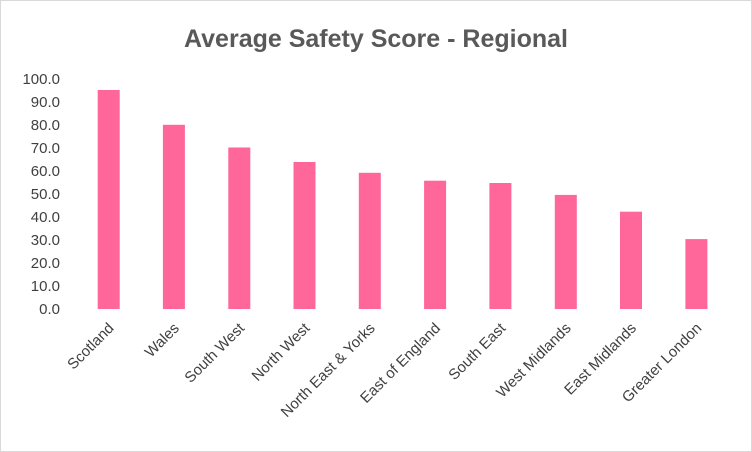  Describe the element at coordinates (376, 39) in the screenshot. I see `chart-title: Average Safety Score - Regional` at that location.